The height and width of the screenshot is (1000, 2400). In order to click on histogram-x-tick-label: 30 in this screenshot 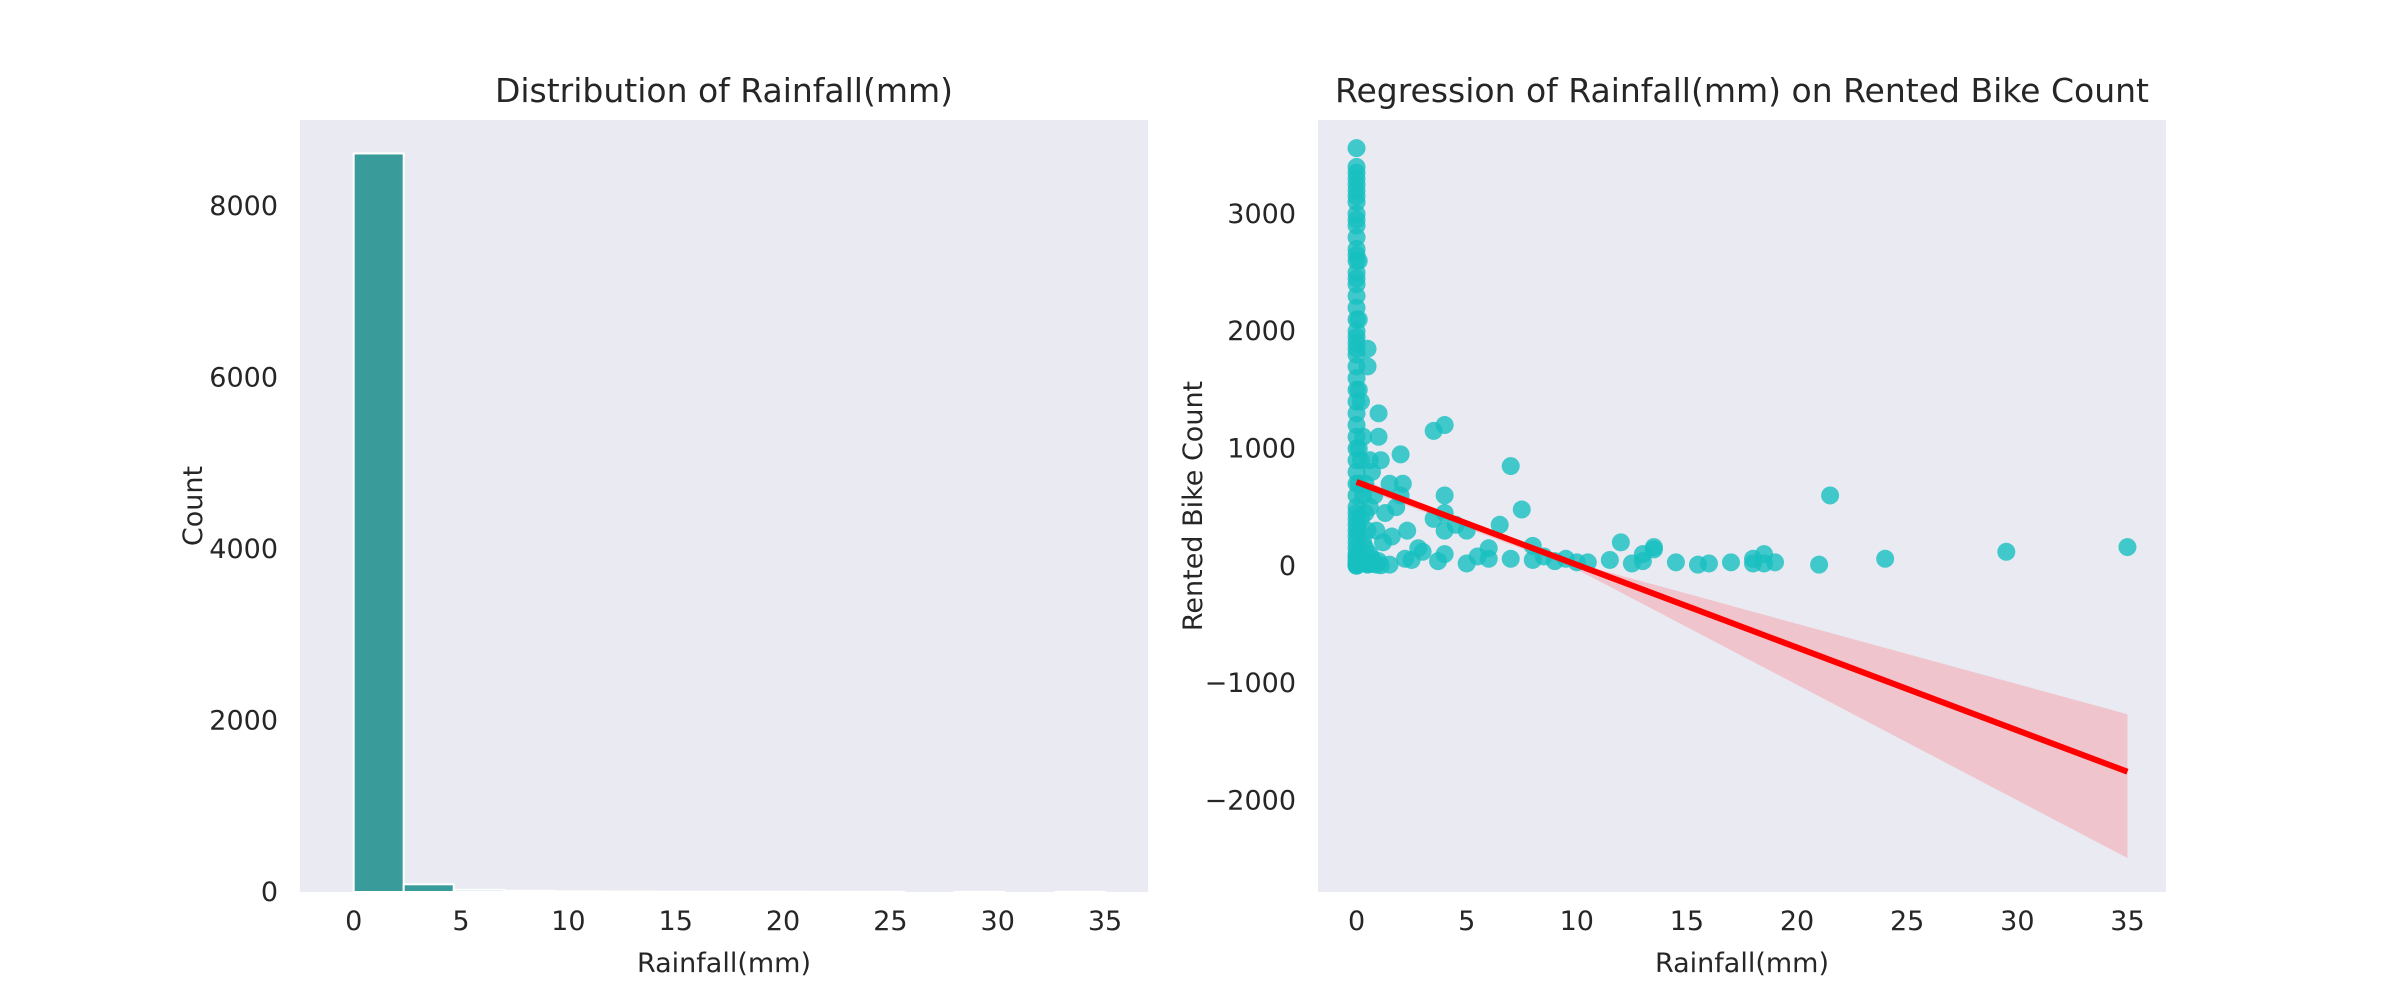, I will do `click(998, 921)`.